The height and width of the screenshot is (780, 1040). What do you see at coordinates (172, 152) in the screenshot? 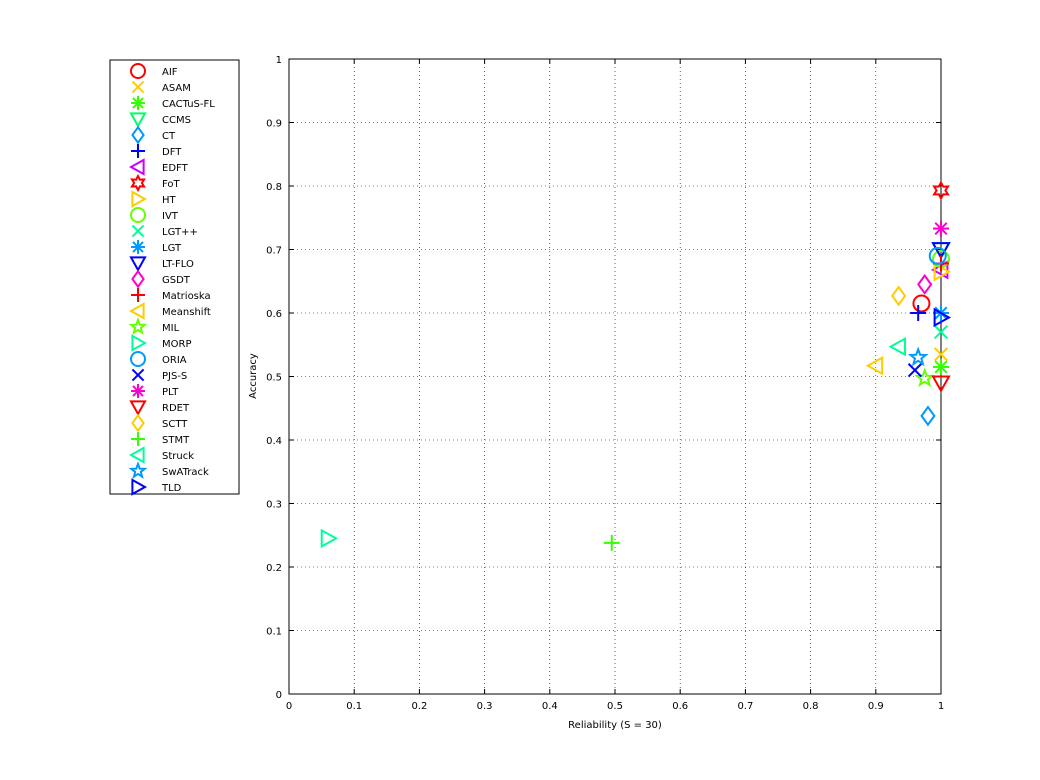
I see `legend-label: DFT` at bounding box center [172, 152].